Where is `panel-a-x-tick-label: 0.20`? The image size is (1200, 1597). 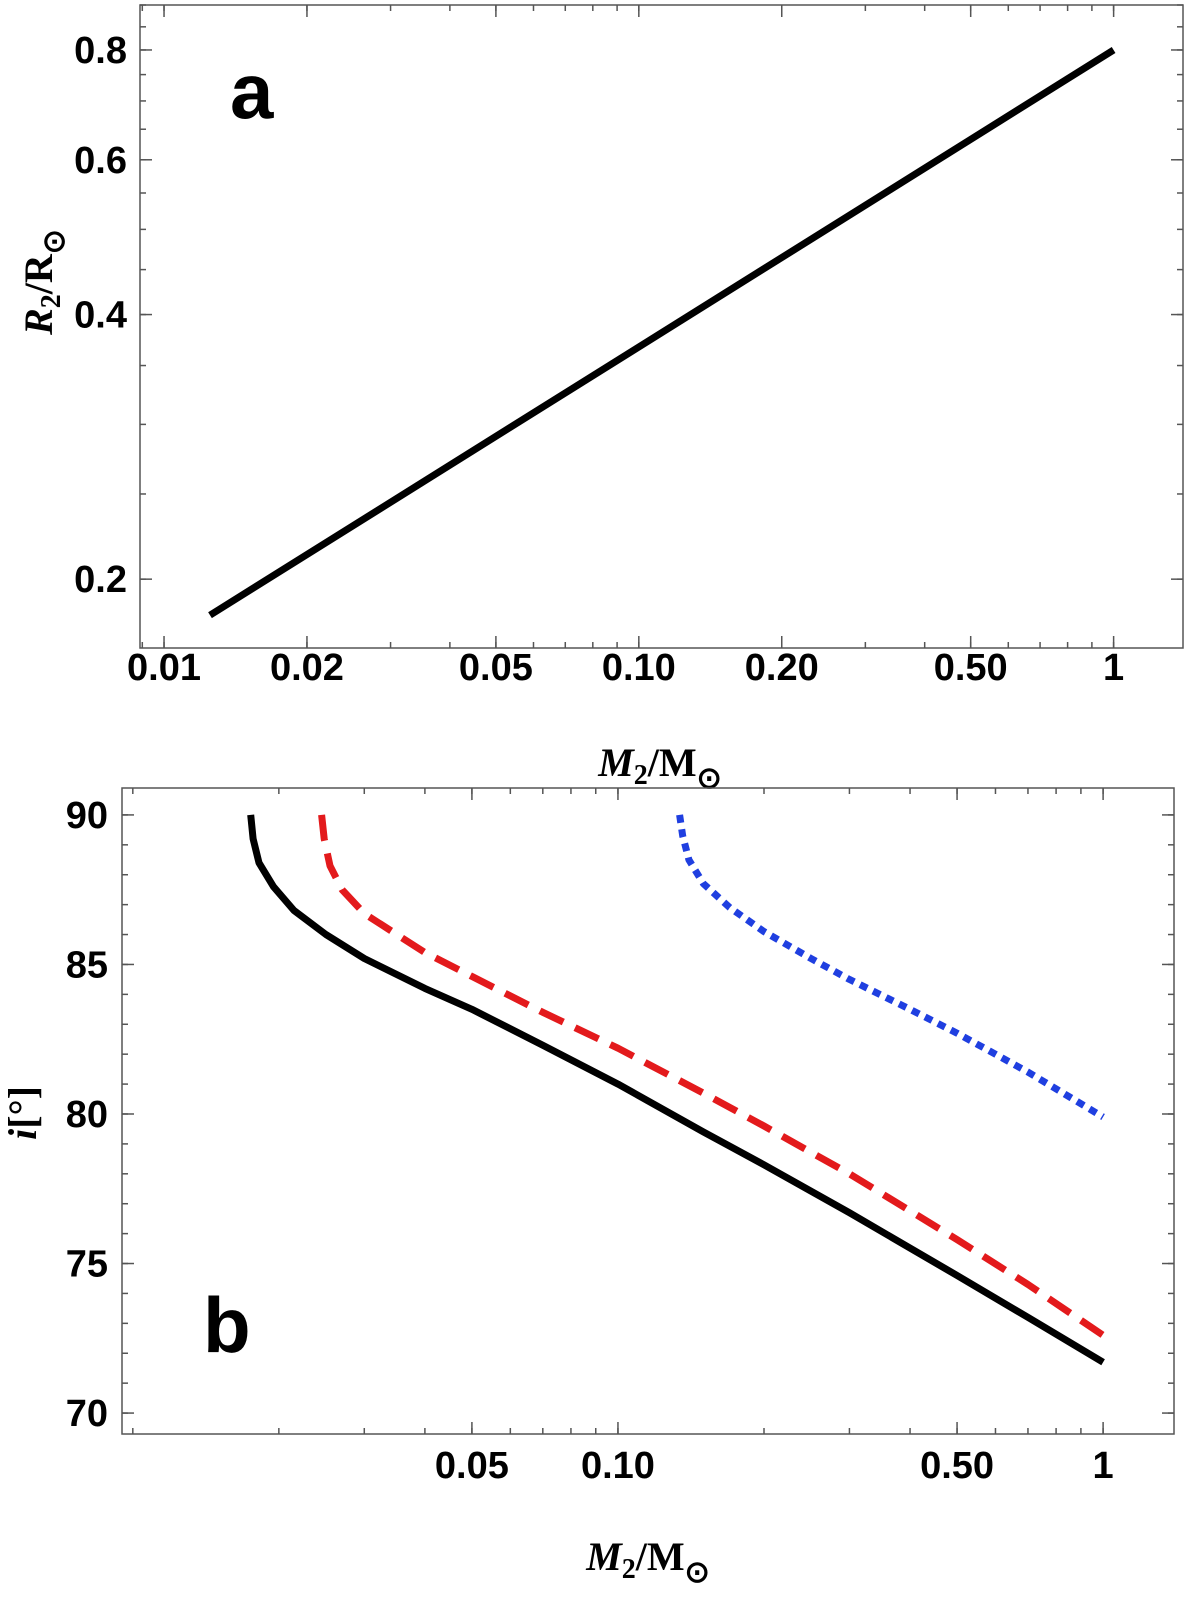 panel-a-x-tick-label: 0.20 is located at coordinates (782, 668).